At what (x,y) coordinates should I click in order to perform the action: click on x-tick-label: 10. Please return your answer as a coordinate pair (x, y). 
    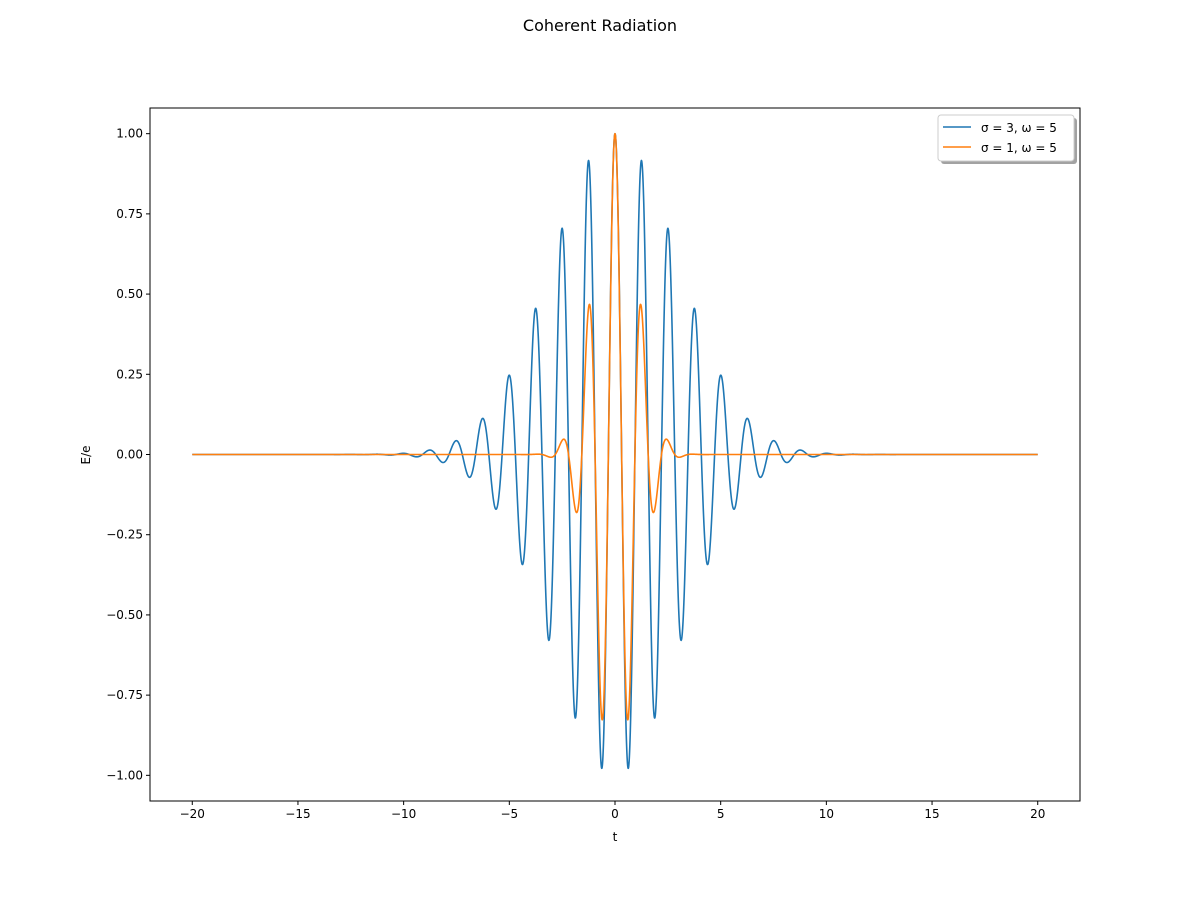
    Looking at the image, I should click on (826, 814).